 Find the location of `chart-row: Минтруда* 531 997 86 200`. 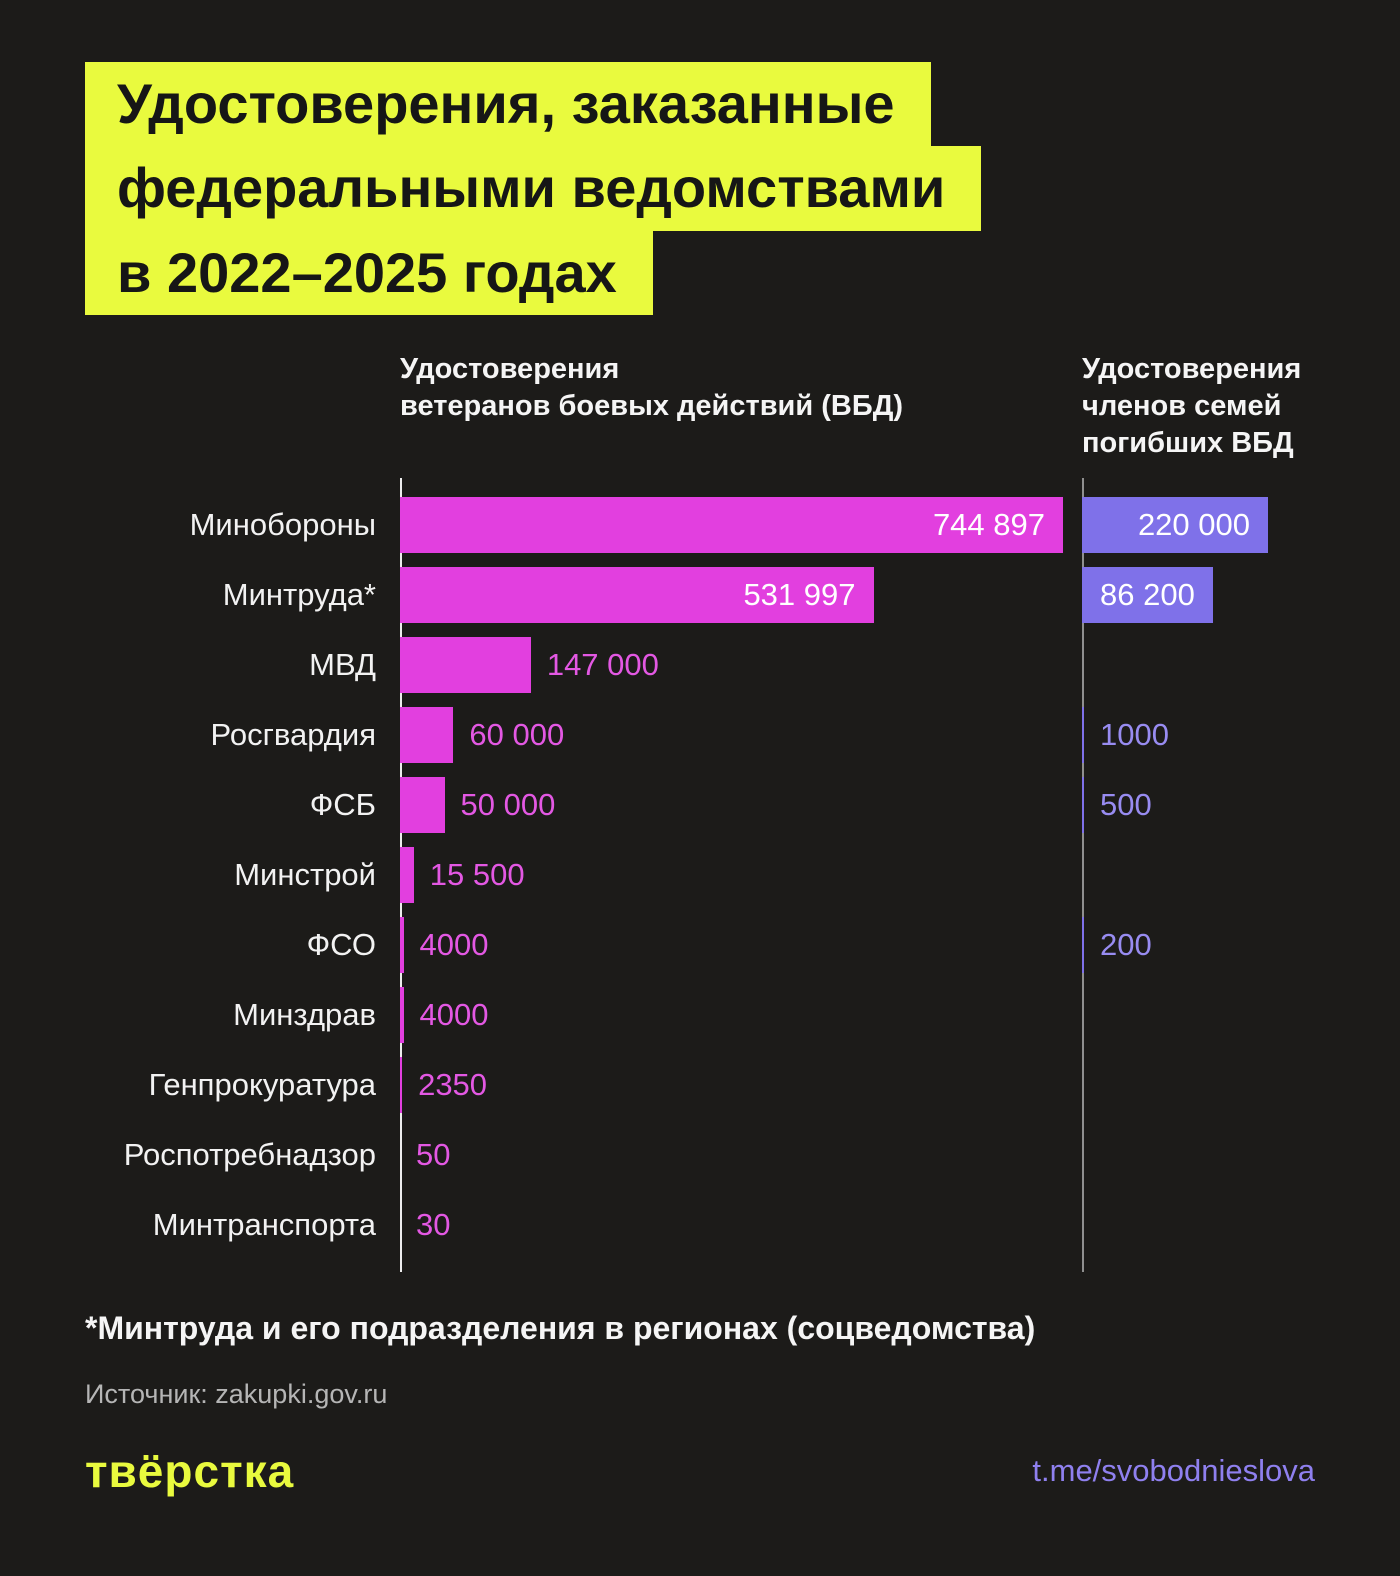

chart-row: Минтруда* 531 997 86 200 is located at coordinates (700, 595).